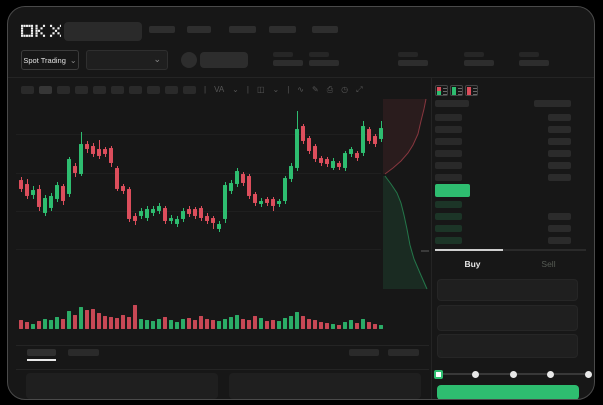  Describe the element at coordinates (452, 190) in the screenshot. I see `last-price-highlight` at that location.